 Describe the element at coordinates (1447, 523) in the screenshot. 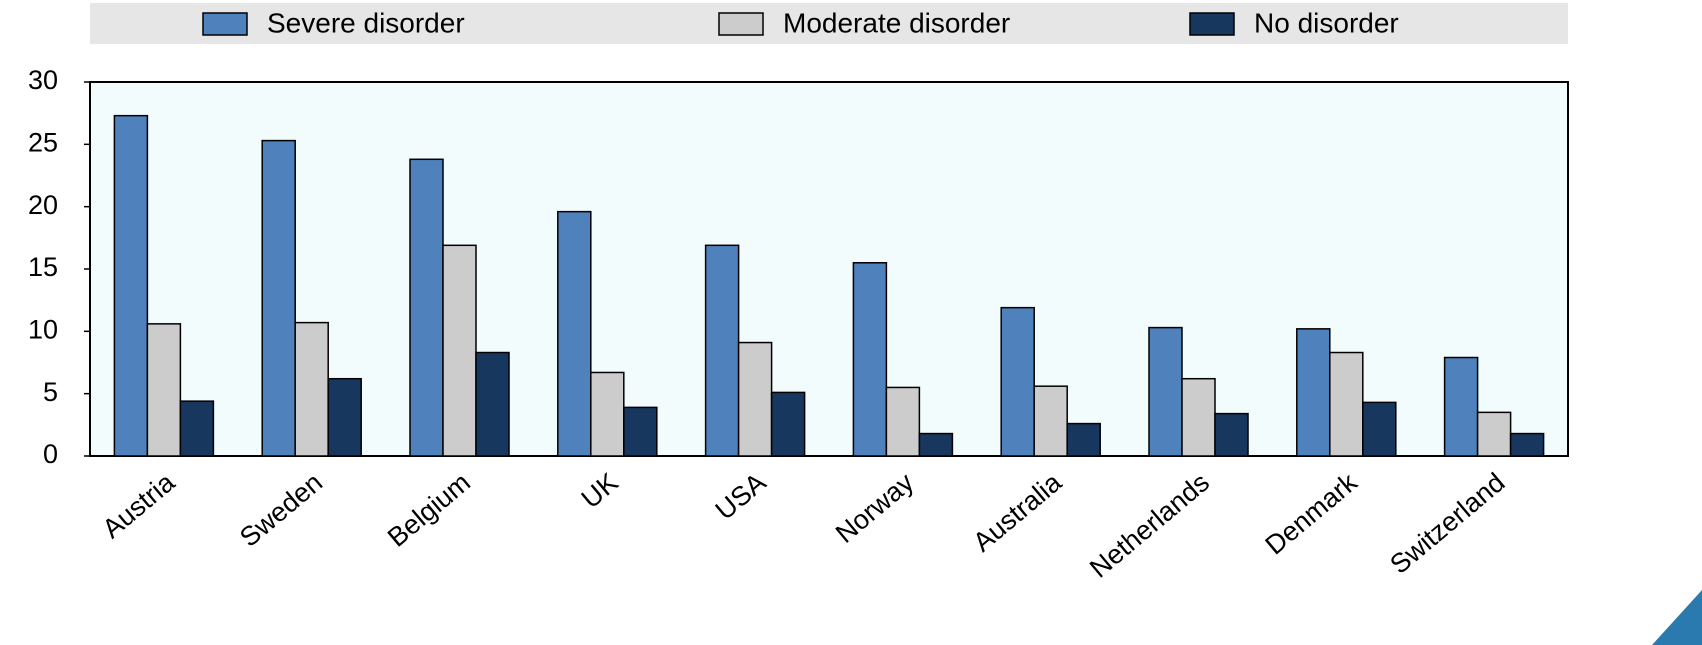

I see `x-tick-label: Switzerland` at that location.